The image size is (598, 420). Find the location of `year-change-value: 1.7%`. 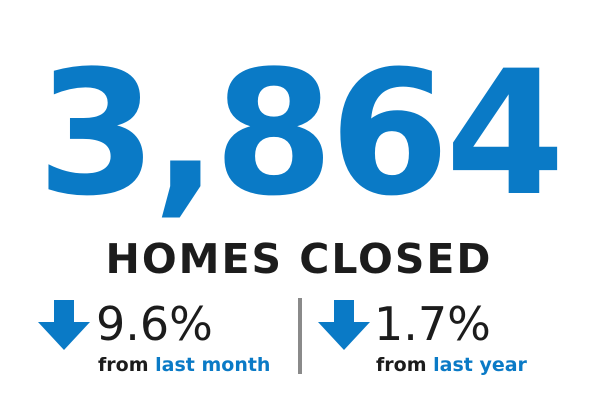

year-change-value: 1.7% is located at coordinates (432, 324).